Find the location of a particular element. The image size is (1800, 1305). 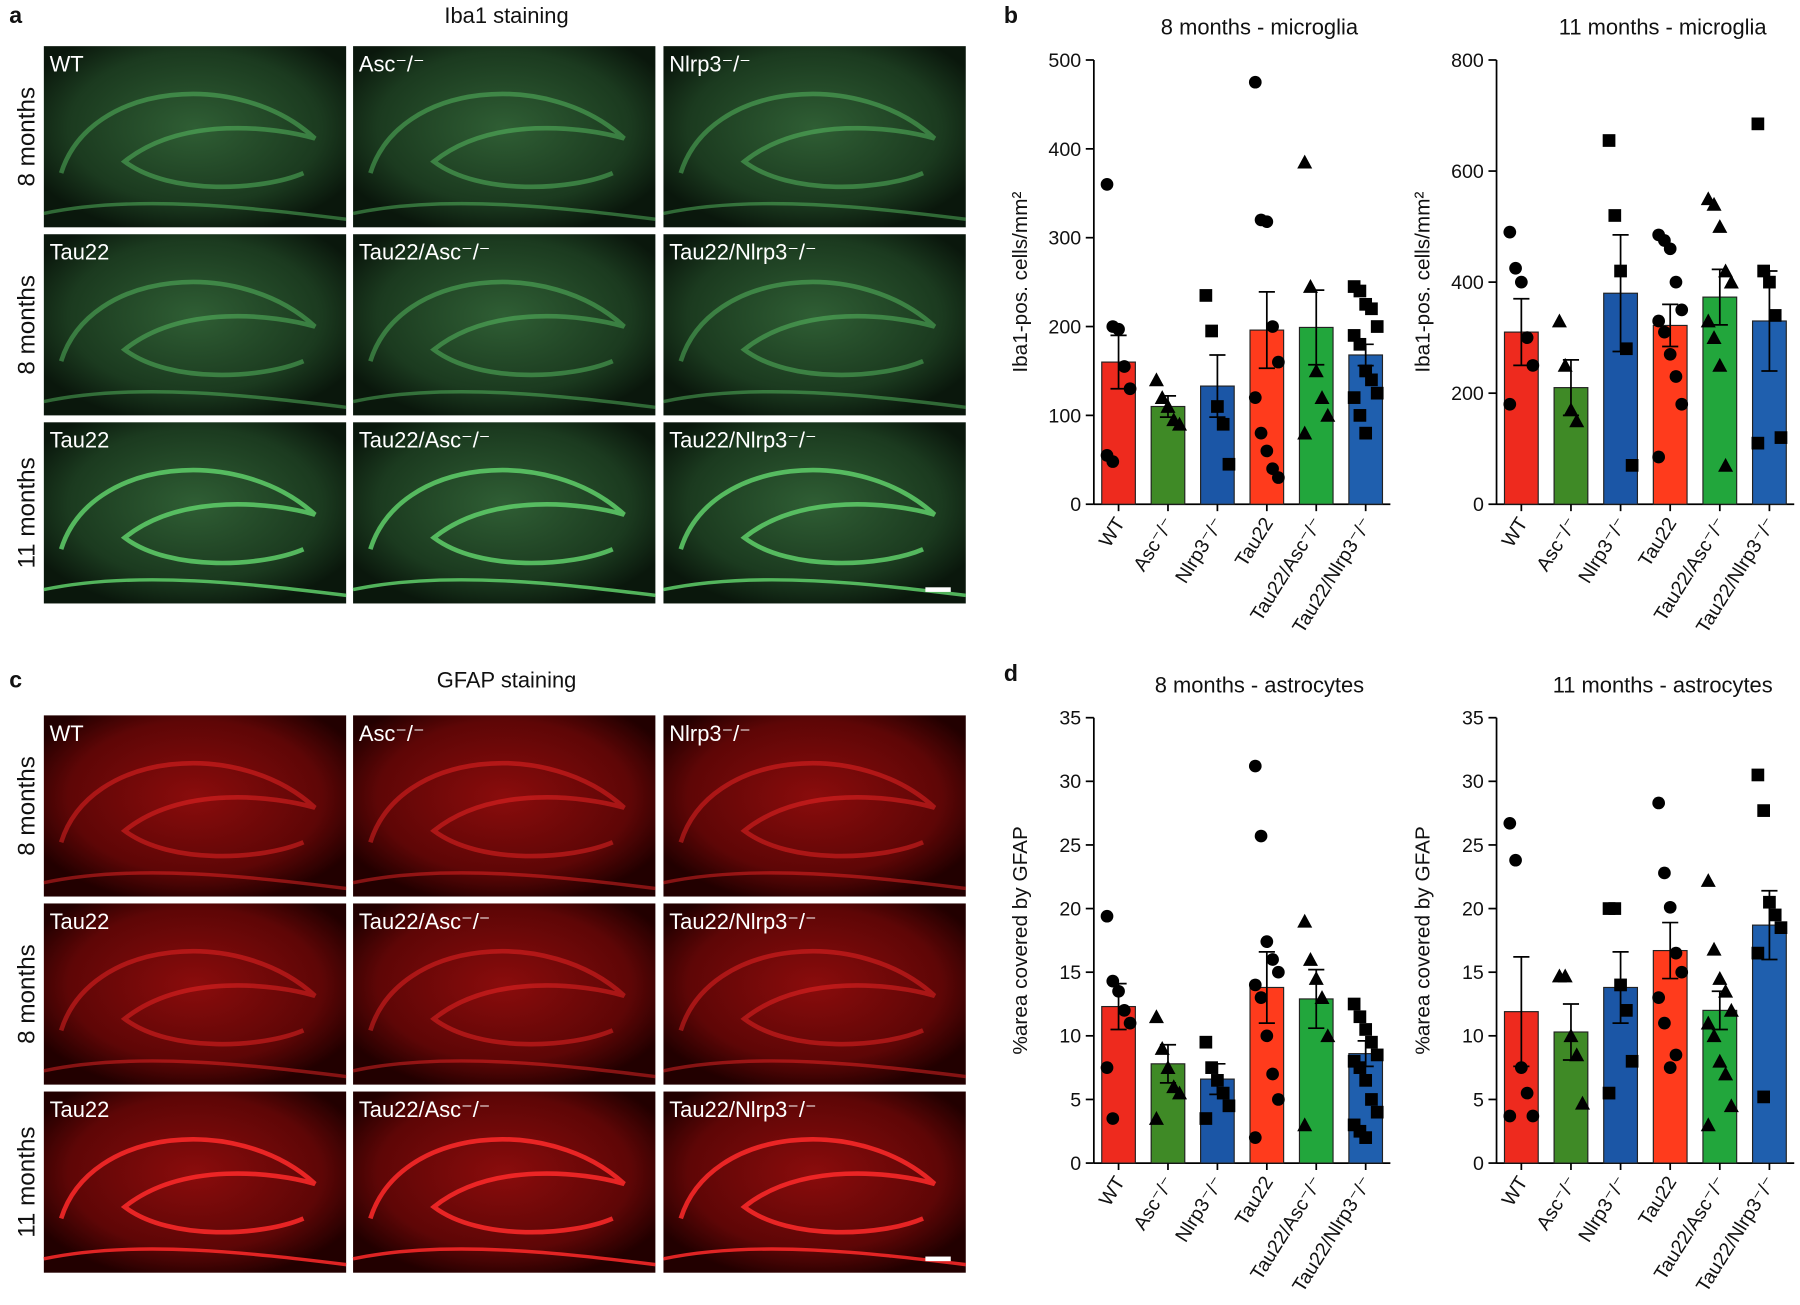

x-tick-label: Nlrp3⁻/⁻ is located at coordinates (1602, 1210).